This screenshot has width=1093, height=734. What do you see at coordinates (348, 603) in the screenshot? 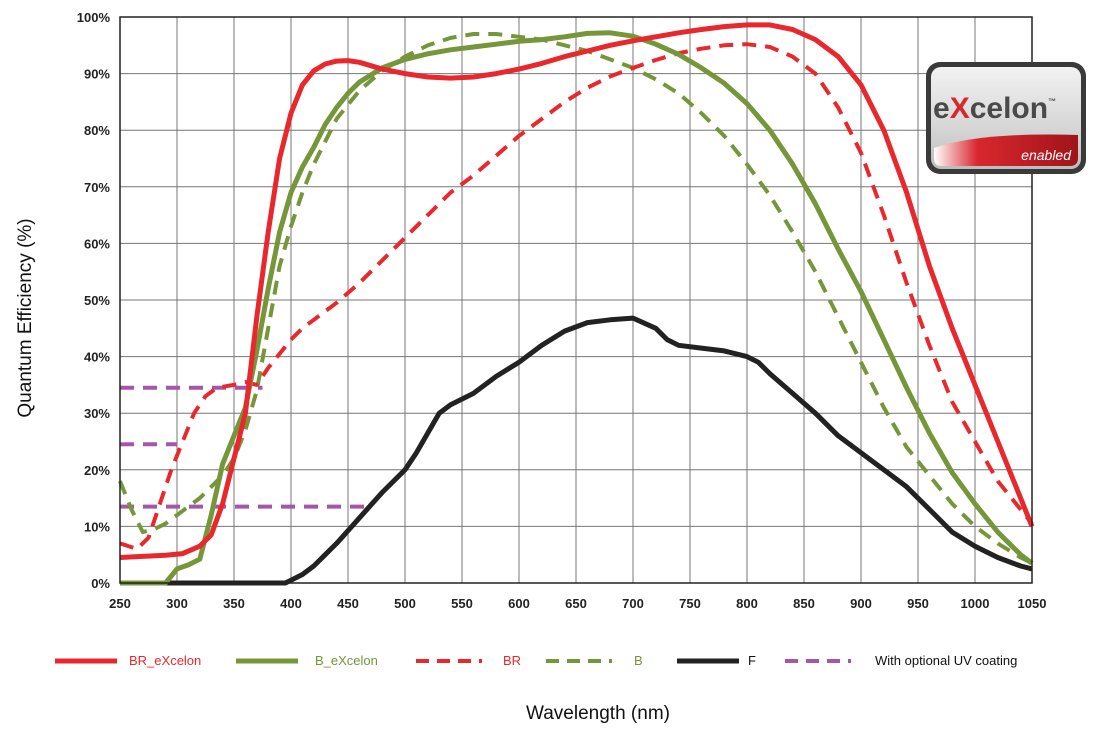
I see `x-tick-label: 450` at bounding box center [348, 603].